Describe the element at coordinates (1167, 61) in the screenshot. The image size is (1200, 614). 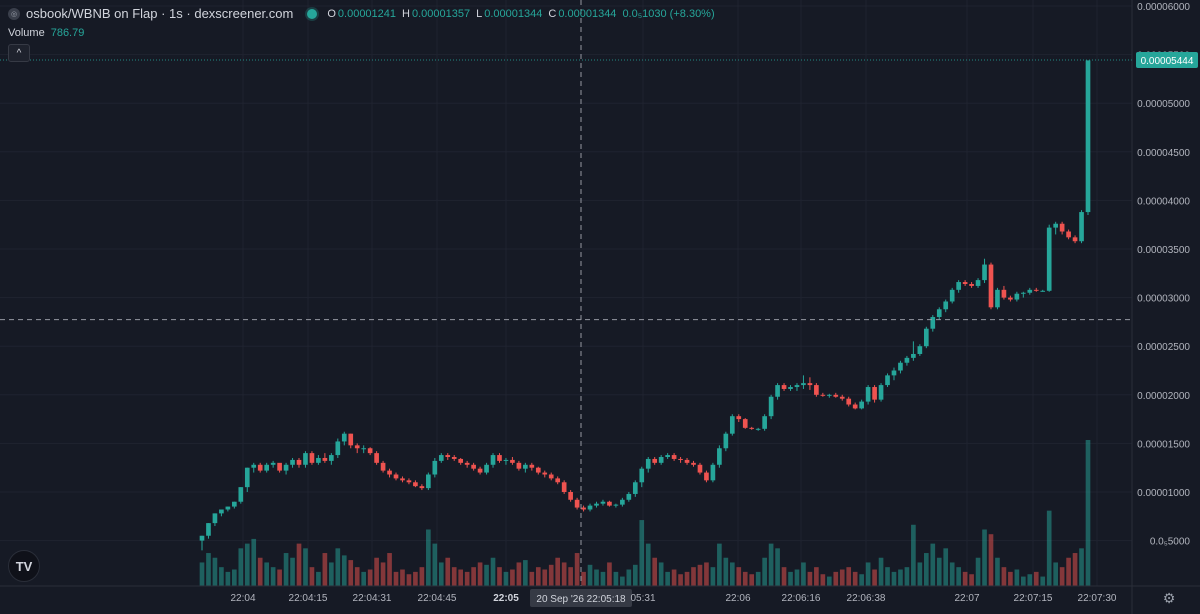
I see `last-price-label: 0.00005444` at that location.